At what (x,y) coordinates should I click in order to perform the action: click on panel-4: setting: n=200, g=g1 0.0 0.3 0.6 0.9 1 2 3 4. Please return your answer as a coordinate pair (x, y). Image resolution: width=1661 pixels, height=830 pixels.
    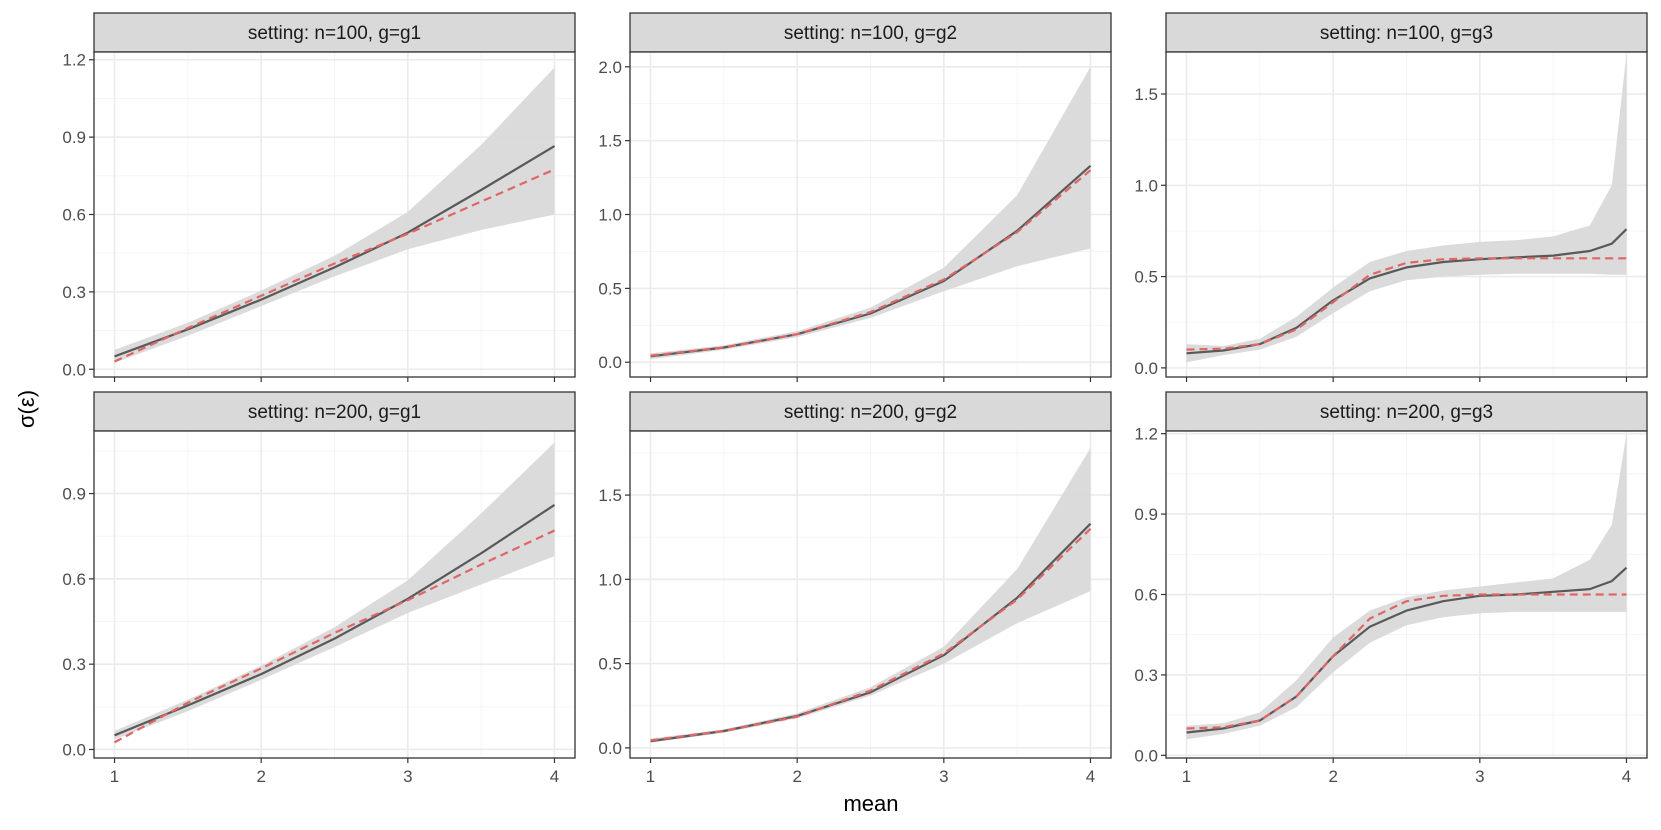
    Looking at the image, I should click on (319, 588).